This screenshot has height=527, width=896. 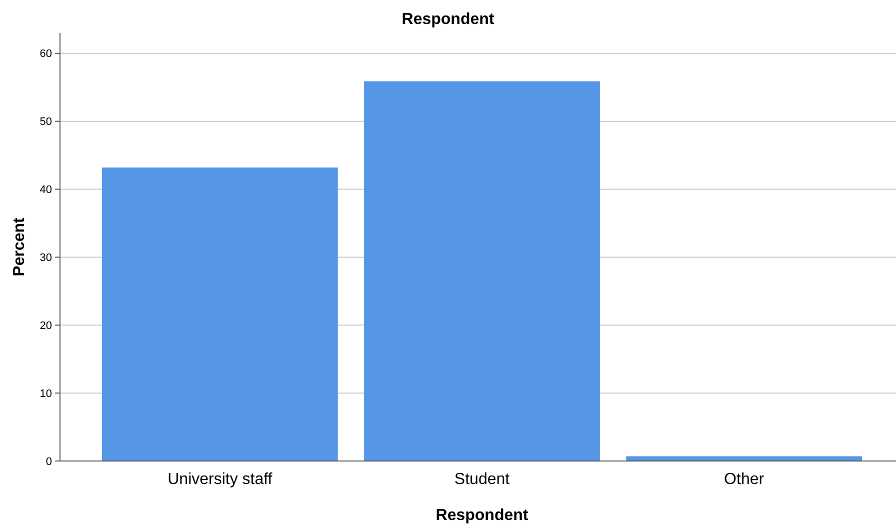 I want to click on y-tick-label: 20, so click(x=46, y=326).